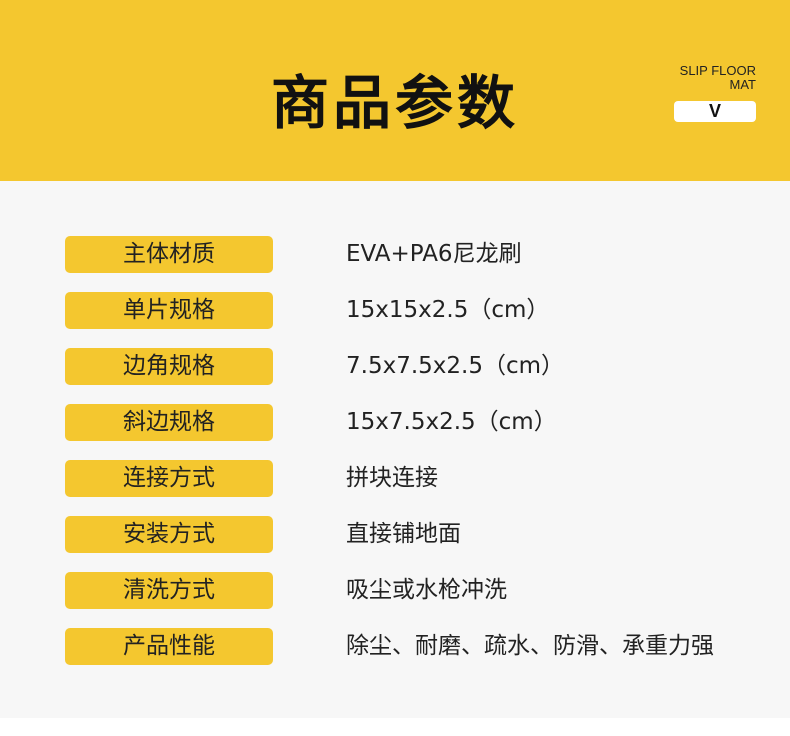 The width and height of the screenshot is (790, 736). Describe the element at coordinates (448, 310) in the screenshot. I see `param-value: 15x15x2.5（cm）` at that location.